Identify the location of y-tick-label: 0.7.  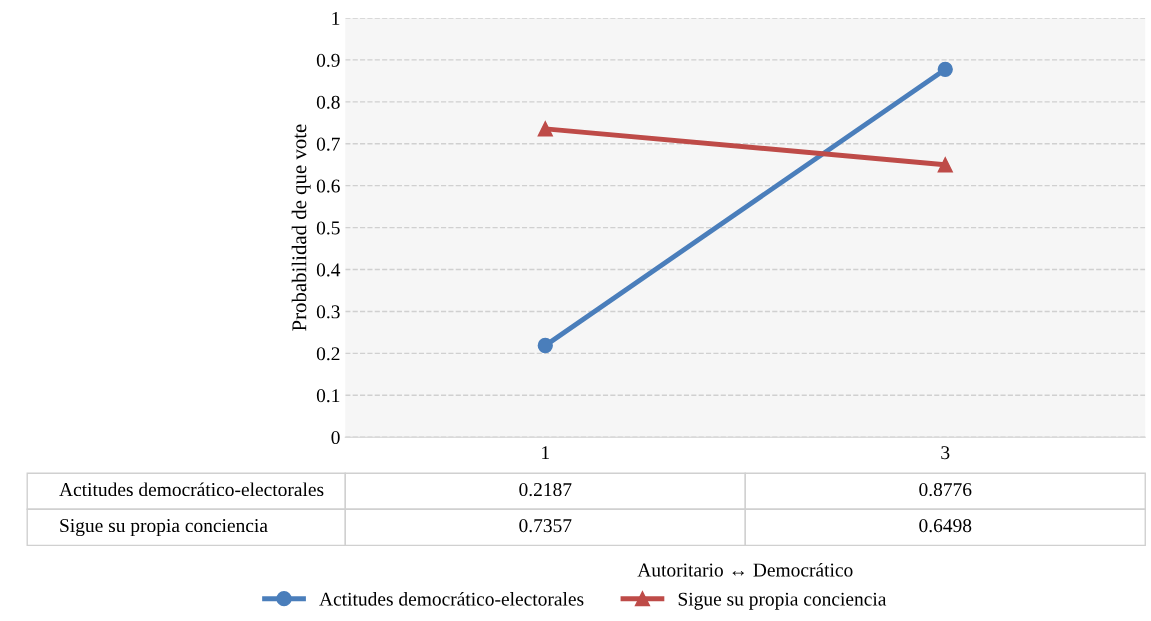
(328, 144).